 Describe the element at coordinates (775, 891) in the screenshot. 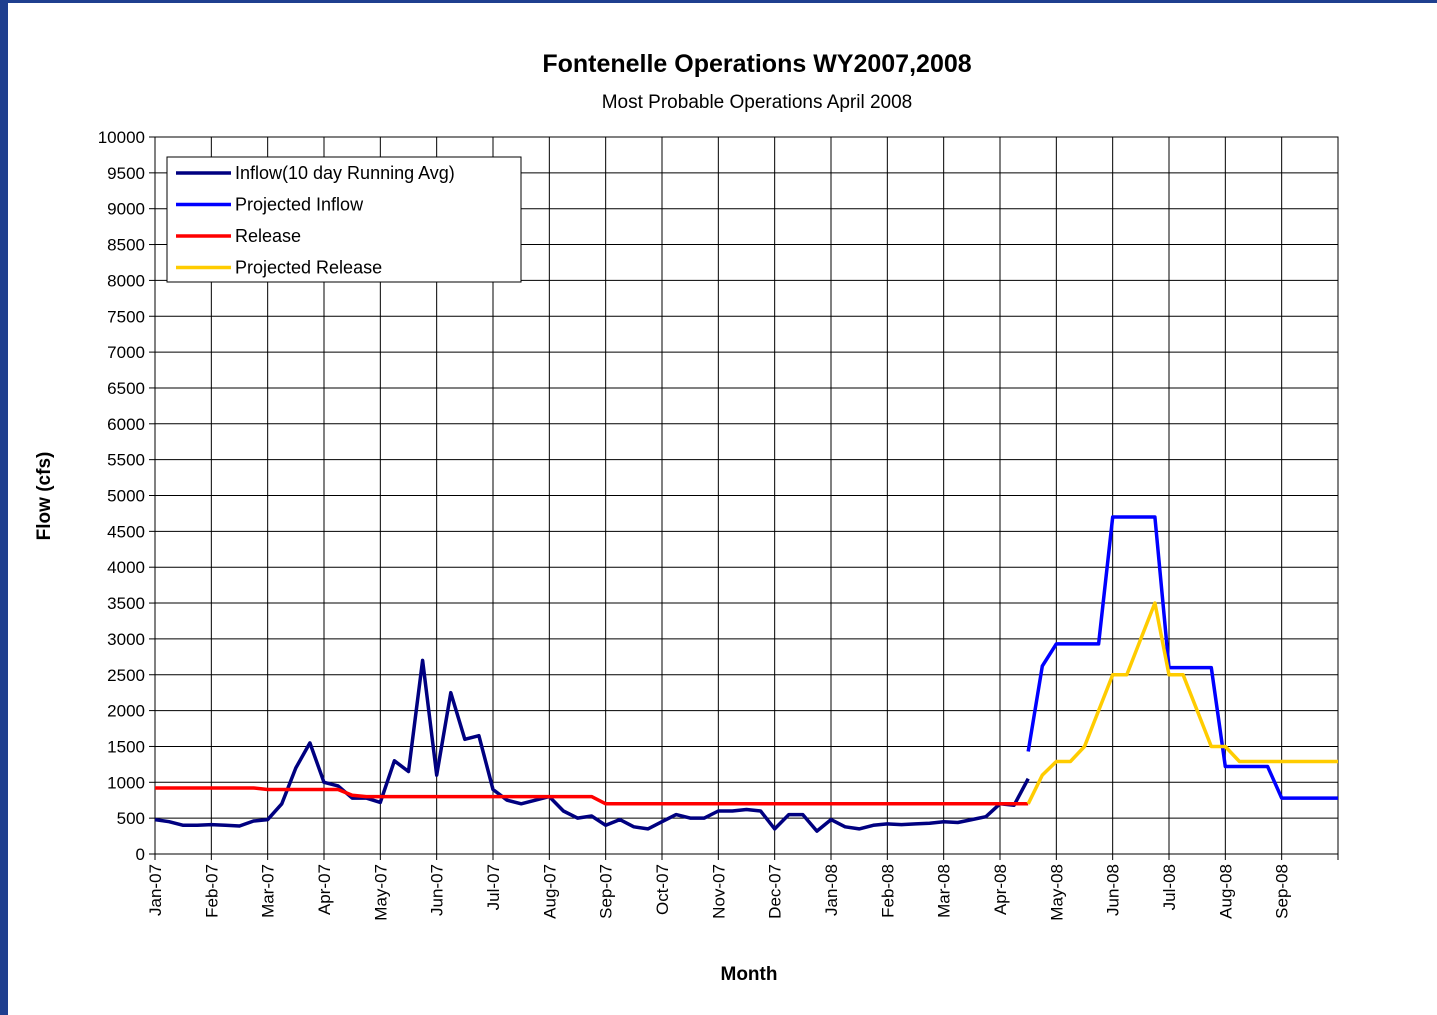

I see `x-tick-label: Dec-07` at that location.